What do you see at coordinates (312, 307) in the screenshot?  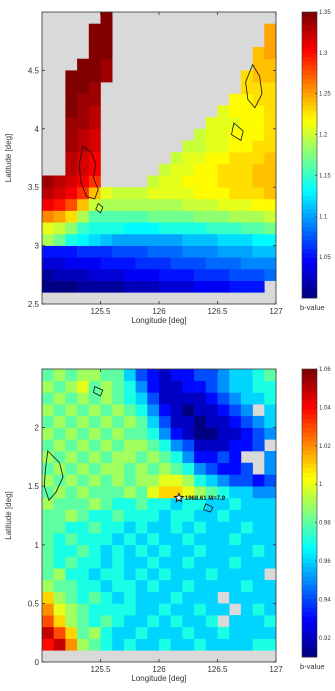 I see `colorbar-label: b-value` at bounding box center [312, 307].